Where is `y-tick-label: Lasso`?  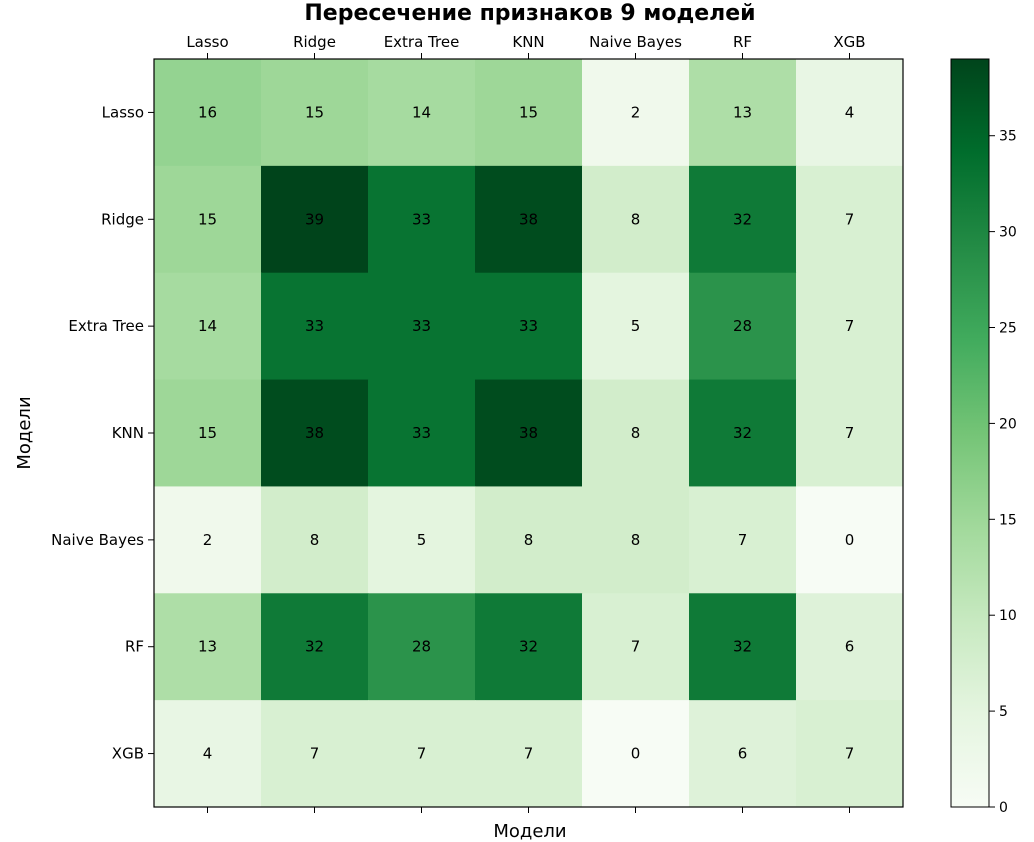
y-tick-label: Lasso is located at coordinates (123, 112).